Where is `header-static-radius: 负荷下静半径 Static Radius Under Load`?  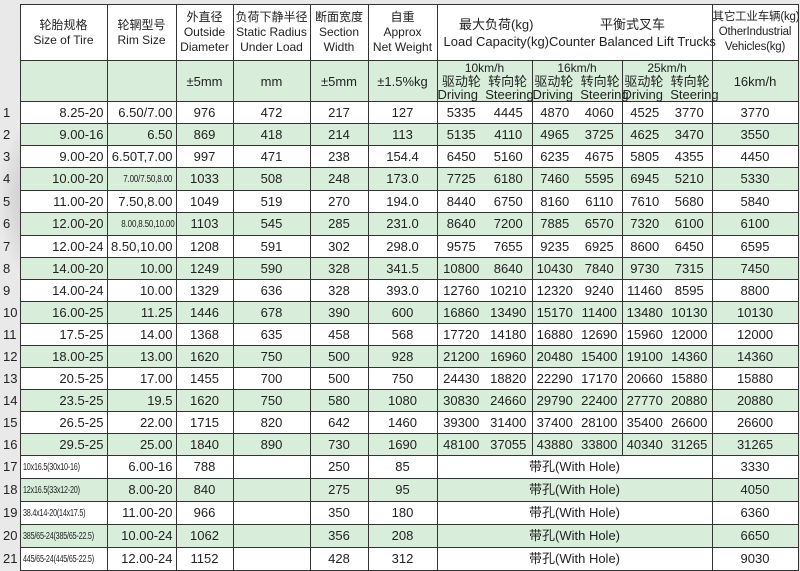 header-static-radius: 负荷下静半径 Static Radius Under Load is located at coordinates (271, 32).